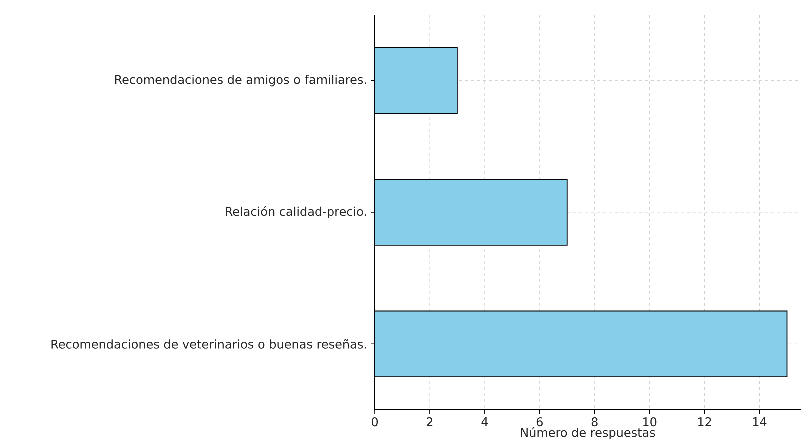 This screenshot has width=802, height=446. Describe the element at coordinates (375, 422) in the screenshot. I see `x-tick-label: 0` at that location.